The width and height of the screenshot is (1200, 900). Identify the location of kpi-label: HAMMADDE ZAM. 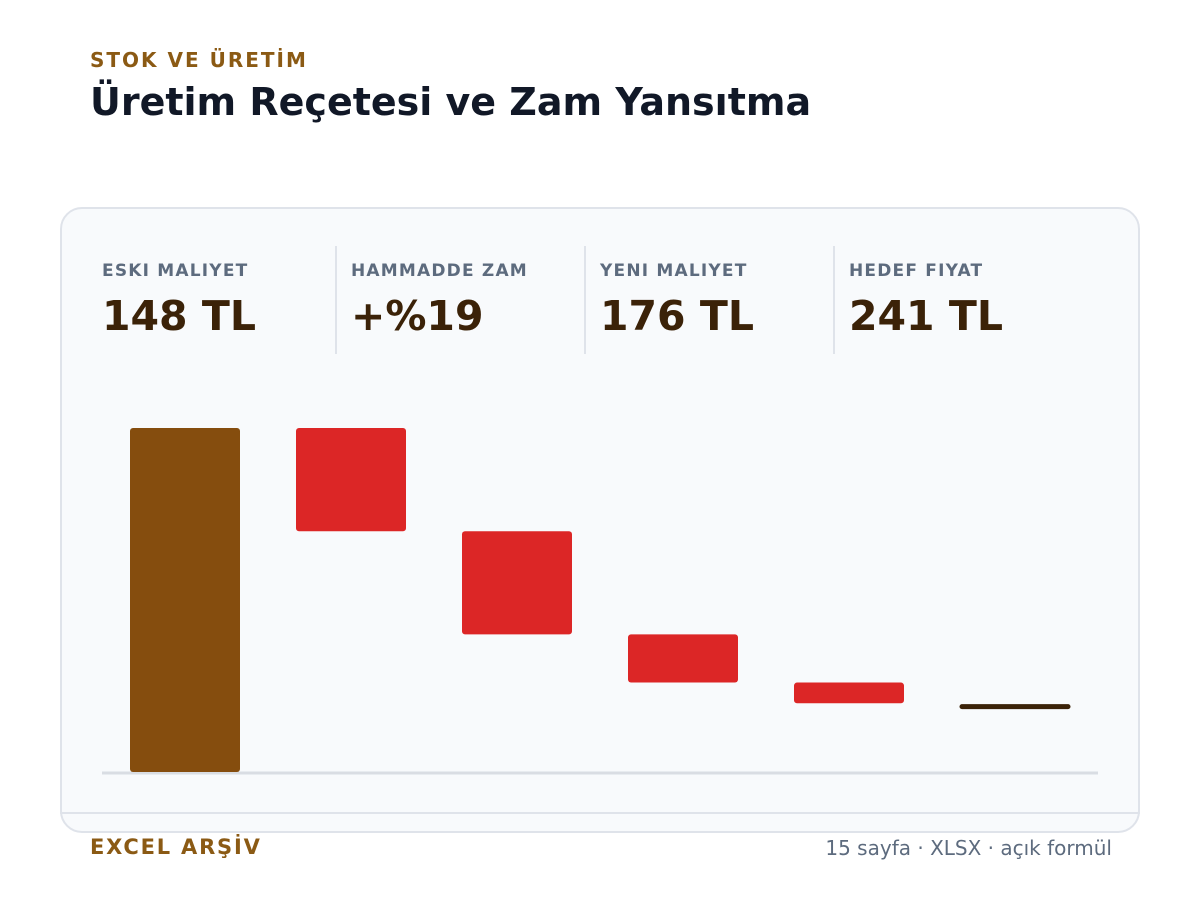
(439, 271).